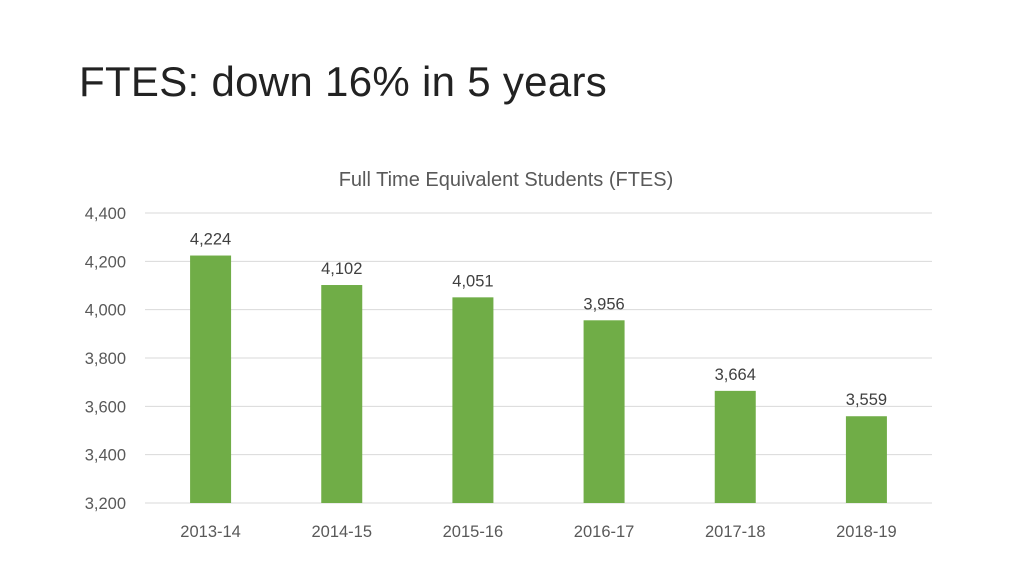  I want to click on data-label: 3,559, so click(866, 400).